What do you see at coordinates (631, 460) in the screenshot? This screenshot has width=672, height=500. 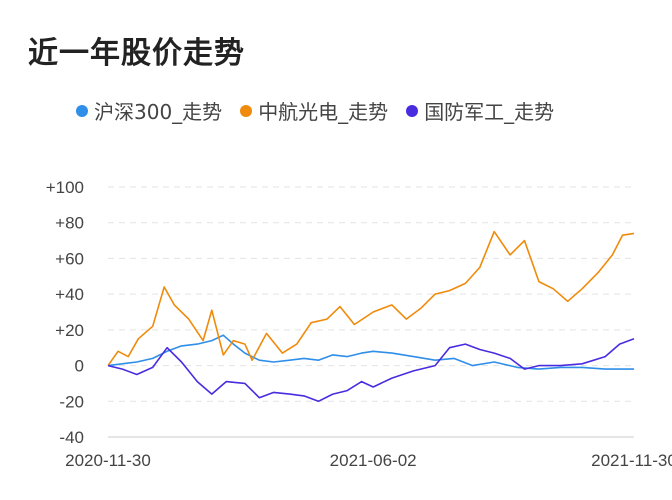 I see `x-tick-label: 2021-11-30` at bounding box center [631, 460].